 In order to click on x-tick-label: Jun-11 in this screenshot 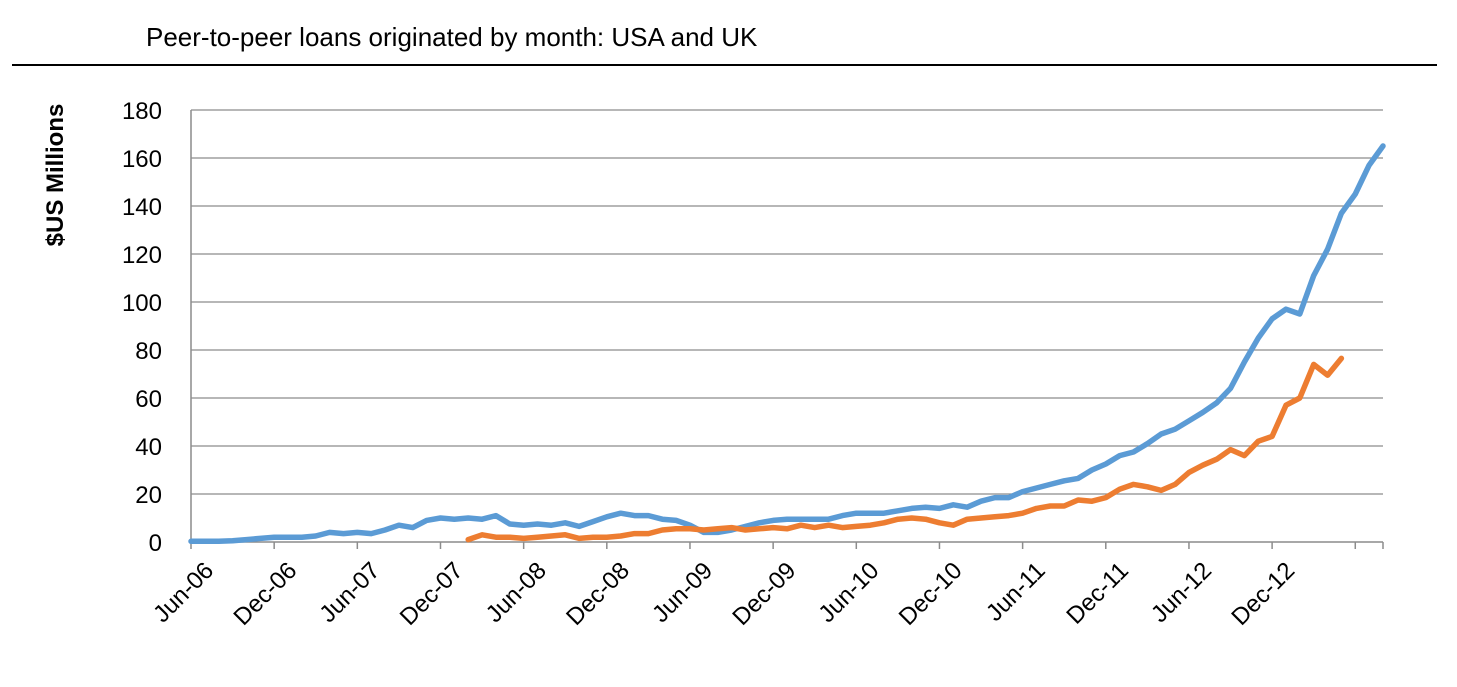, I will do `click(1016, 592)`.